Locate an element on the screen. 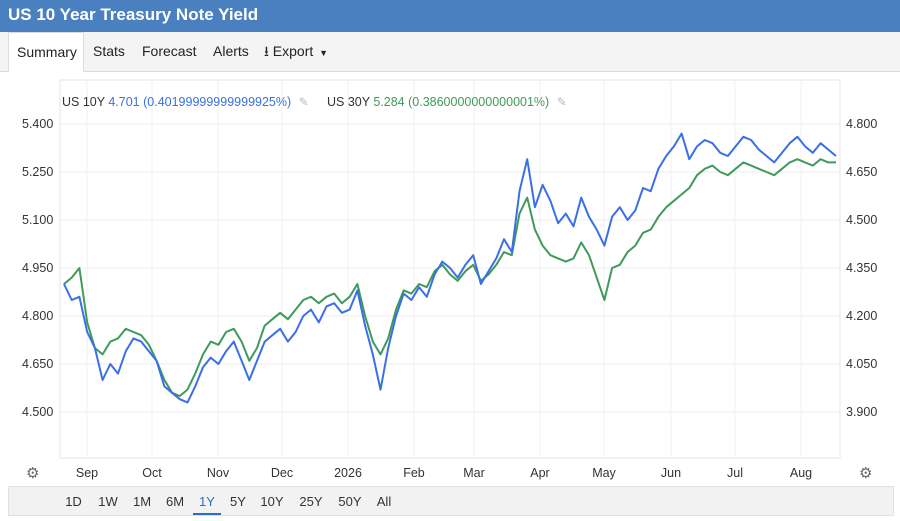  range-1d: 1D is located at coordinates (73, 501).